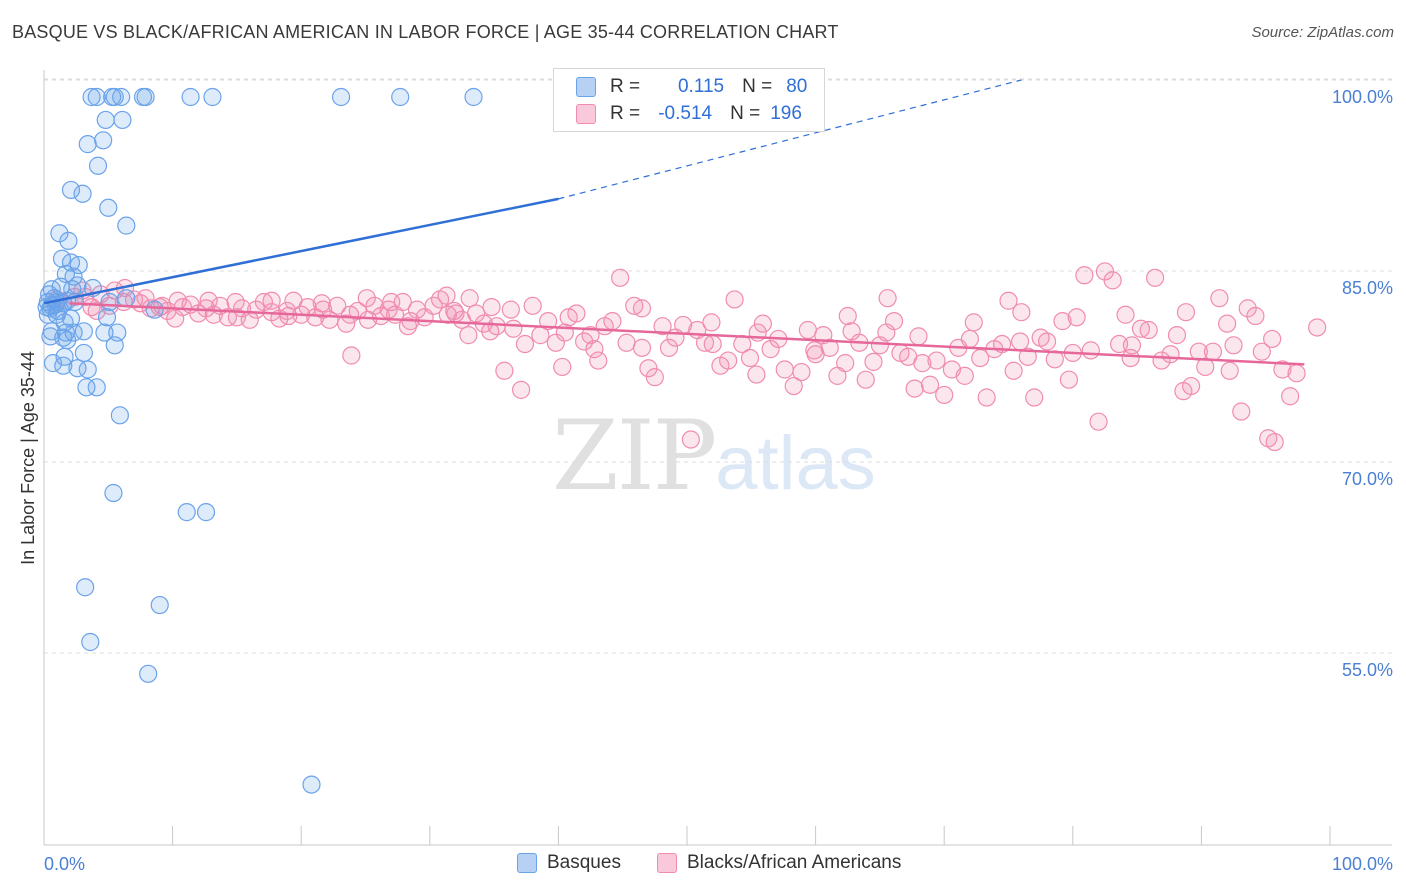 The image size is (1406, 892). I want to click on basques-trend-line, so click(301, 251).